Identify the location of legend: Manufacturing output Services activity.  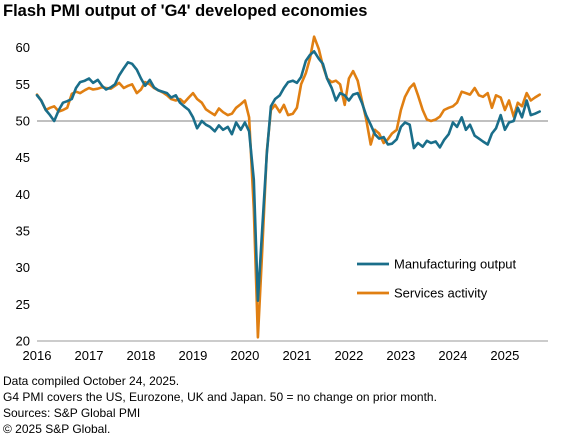
(437, 279).